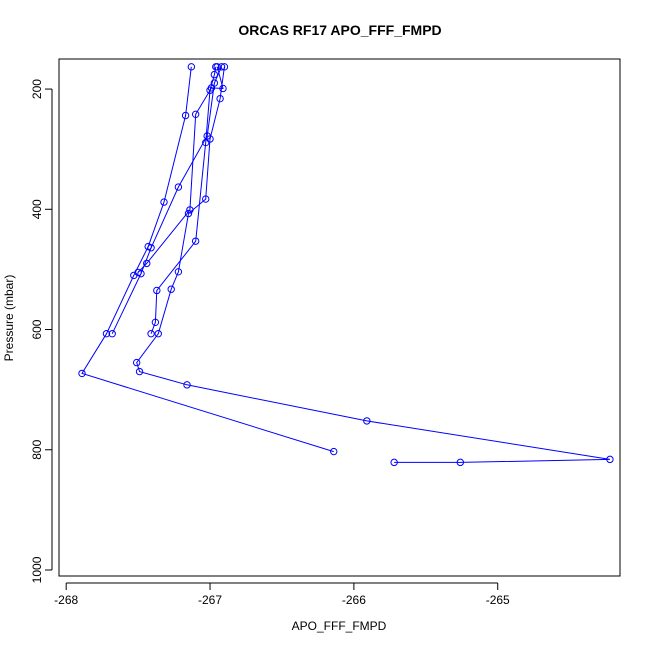  I want to click on y-tick-label: 400, so click(37, 209).